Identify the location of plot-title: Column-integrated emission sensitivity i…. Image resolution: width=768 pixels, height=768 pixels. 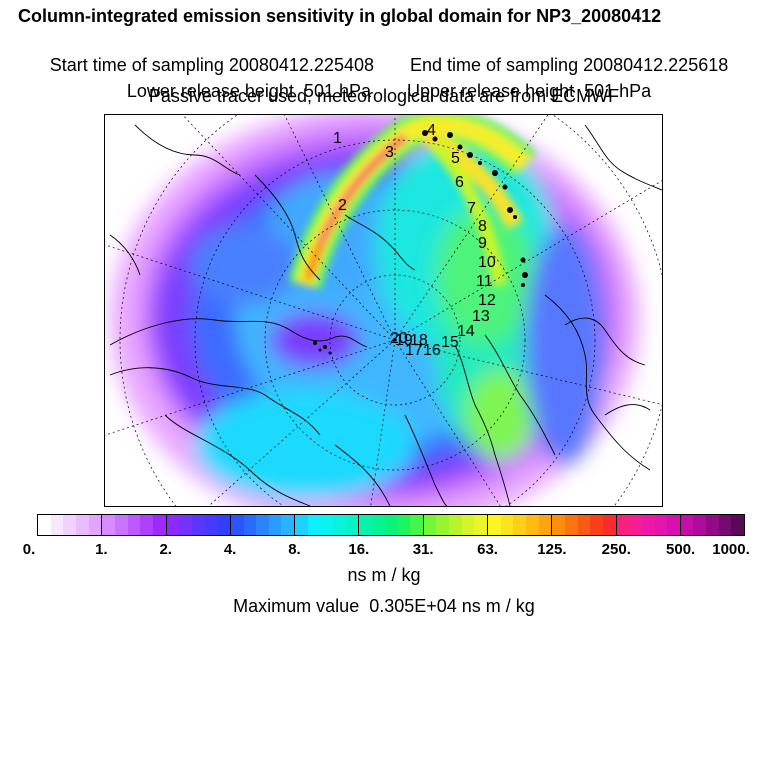
(340, 16).